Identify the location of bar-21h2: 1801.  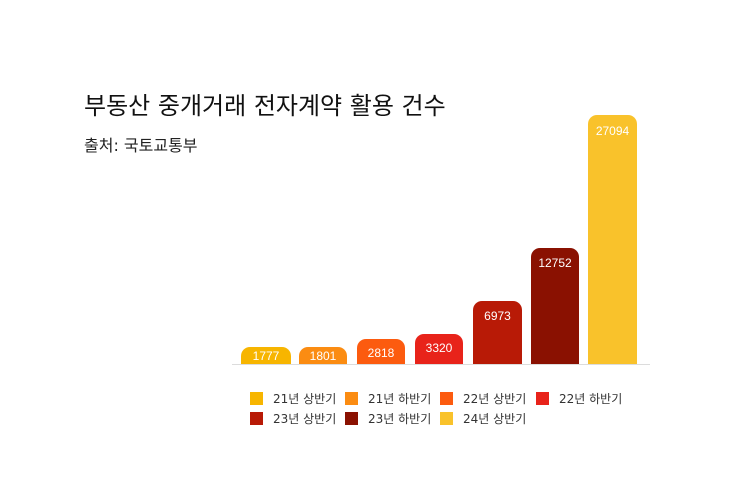
(323, 355).